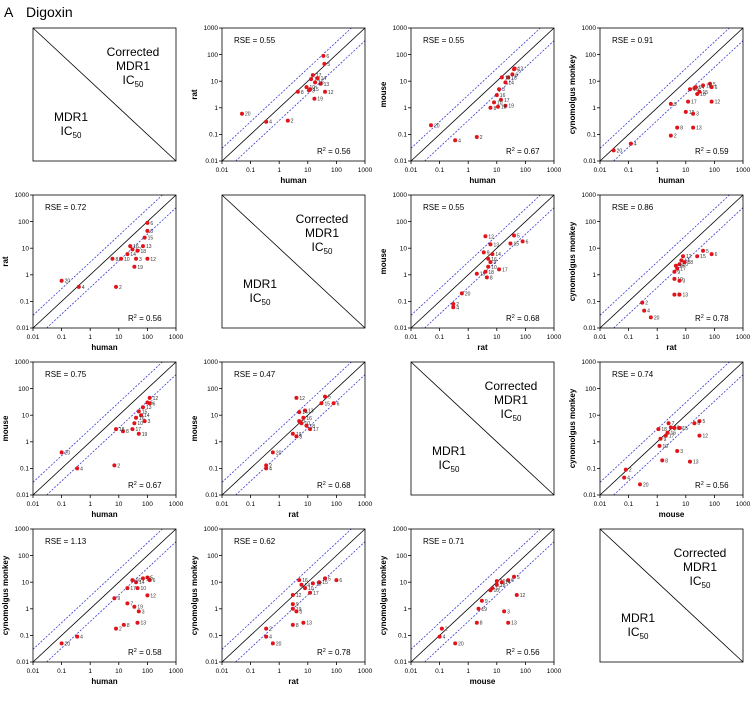 The width and height of the screenshot is (754, 703). I want to click on corrected-mdr1-label: MDR1, so click(133, 66).